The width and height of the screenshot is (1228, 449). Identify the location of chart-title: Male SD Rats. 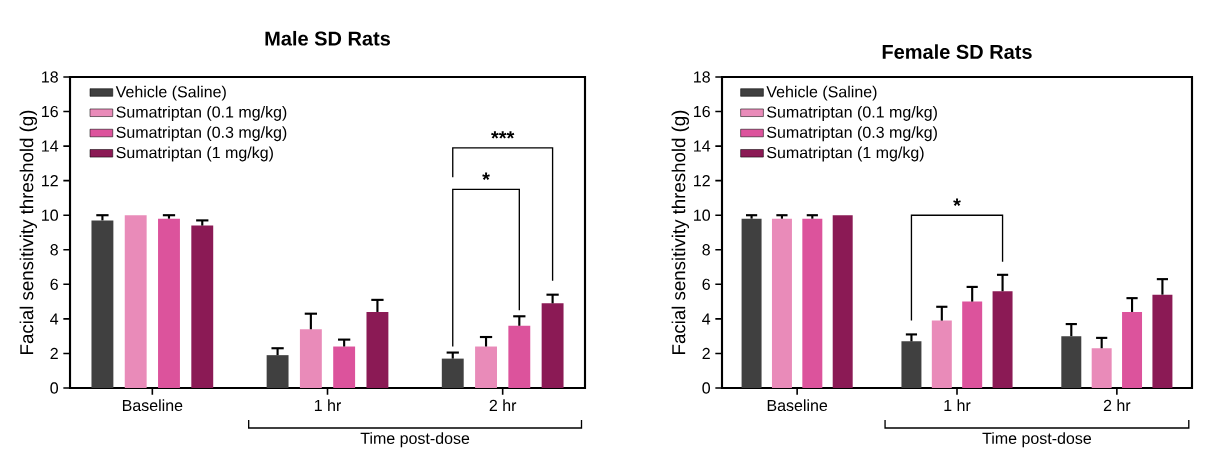
(327, 38).